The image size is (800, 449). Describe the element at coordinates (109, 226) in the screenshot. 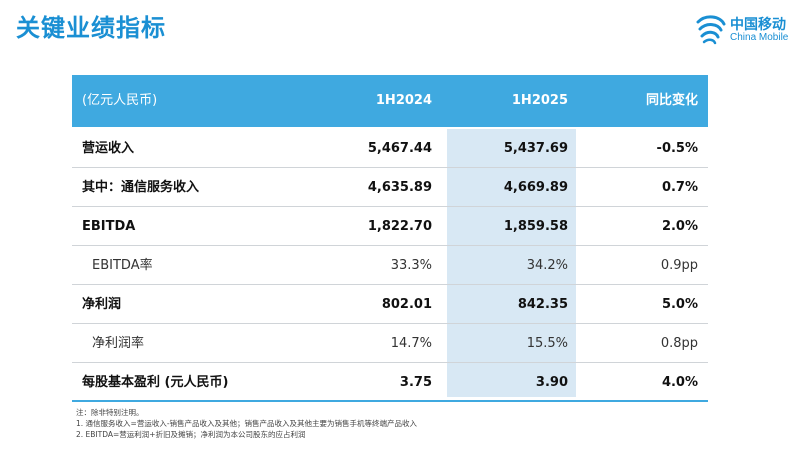

I see `row-label: EBITDA` at that location.